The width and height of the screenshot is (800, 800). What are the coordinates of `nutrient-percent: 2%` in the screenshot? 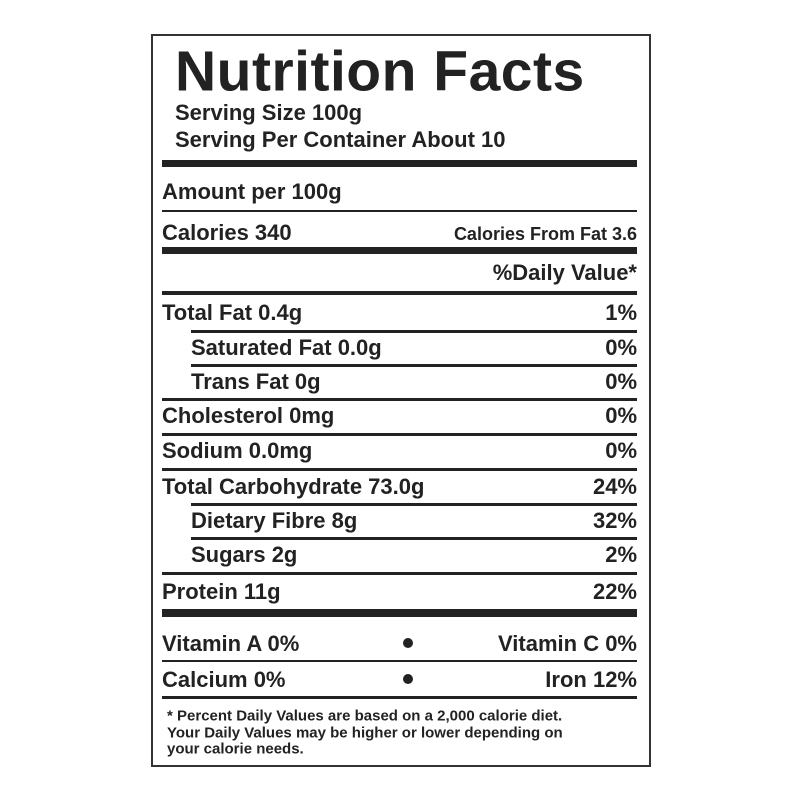 It's located at (621, 554).